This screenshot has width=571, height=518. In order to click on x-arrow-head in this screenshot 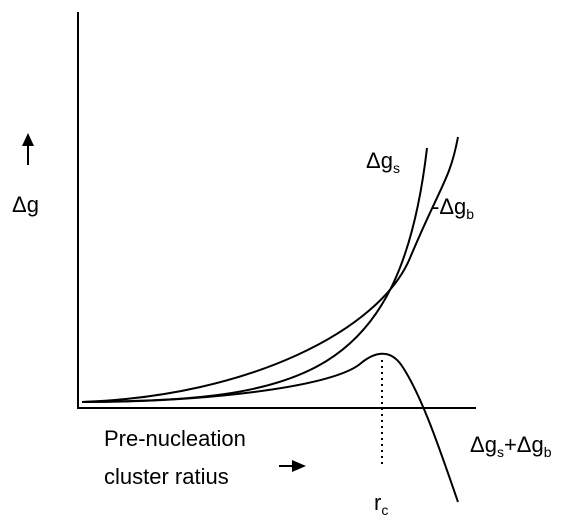, I will do `click(299, 466)`.